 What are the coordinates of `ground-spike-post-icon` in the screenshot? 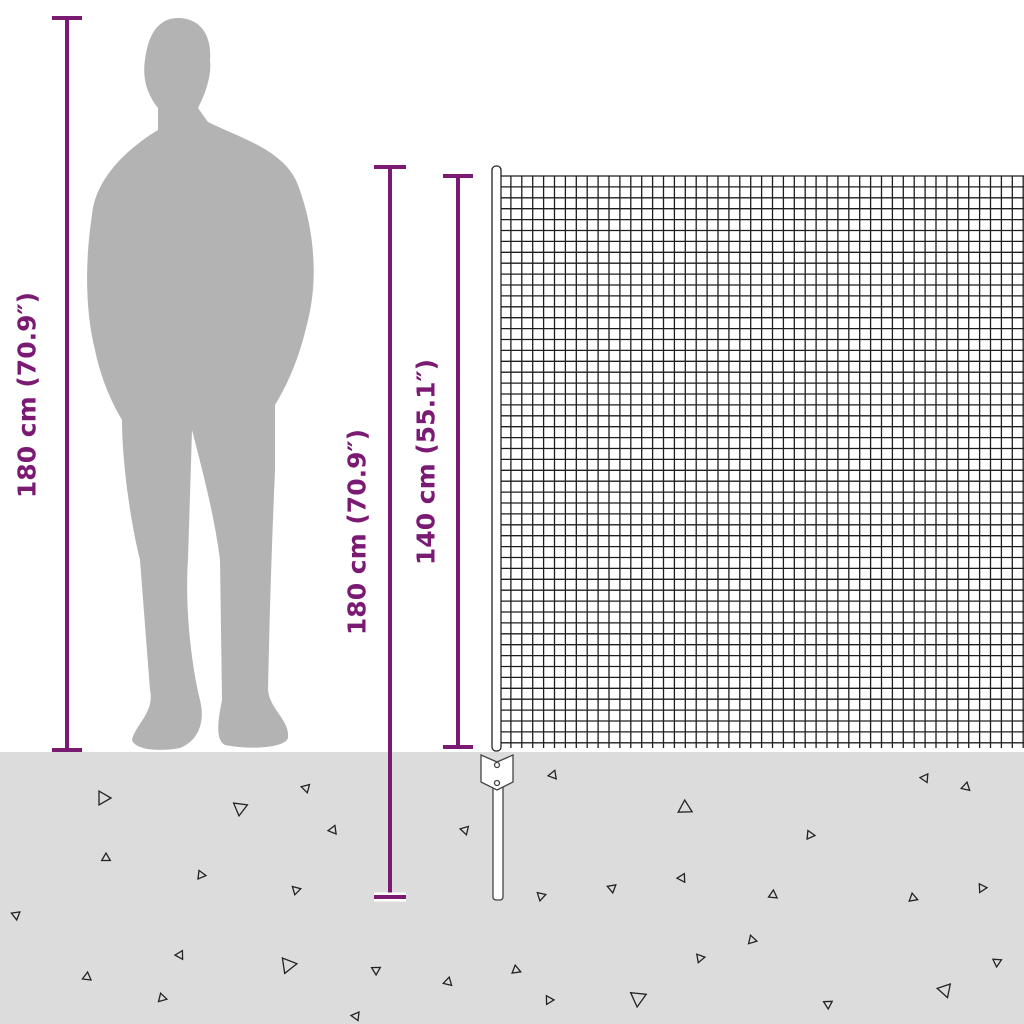 It's located at (497, 827).